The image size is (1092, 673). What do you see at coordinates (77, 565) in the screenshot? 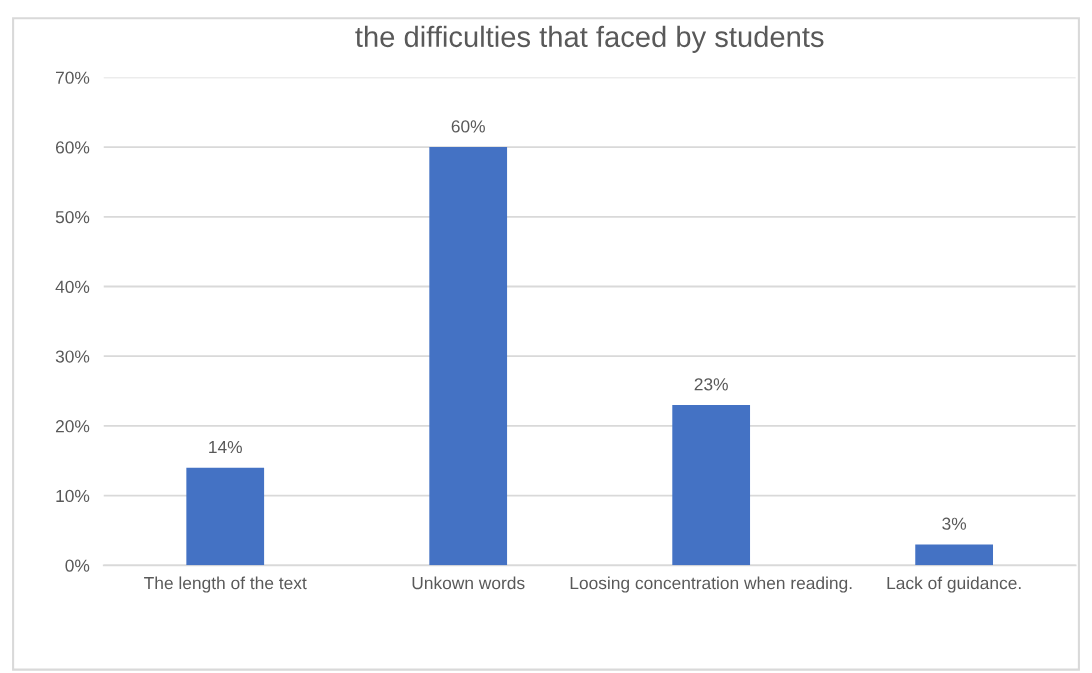
I see `y-tick-label: 0%` at bounding box center [77, 565].